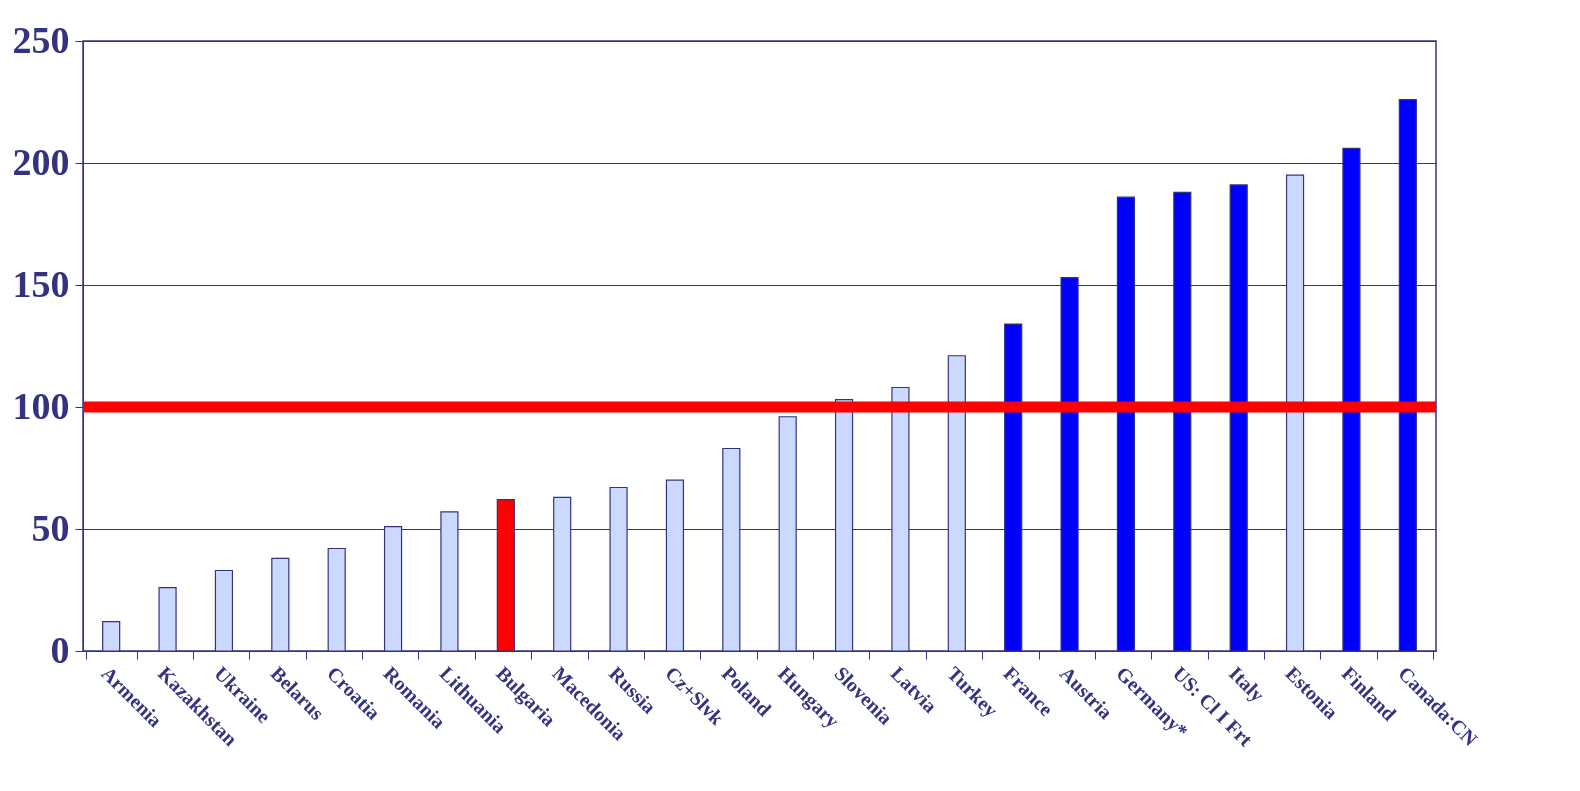  Describe the element at coordinates (50, 527) in the screenshot. I see `y-tick-label: 50` at that location.